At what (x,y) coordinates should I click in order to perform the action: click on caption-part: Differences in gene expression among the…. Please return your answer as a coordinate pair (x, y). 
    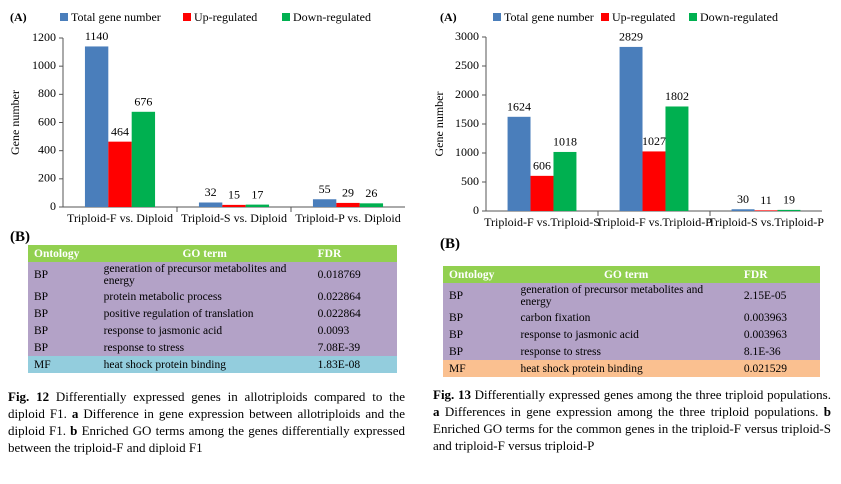
    Looking at the image, I should click on (631, 411).